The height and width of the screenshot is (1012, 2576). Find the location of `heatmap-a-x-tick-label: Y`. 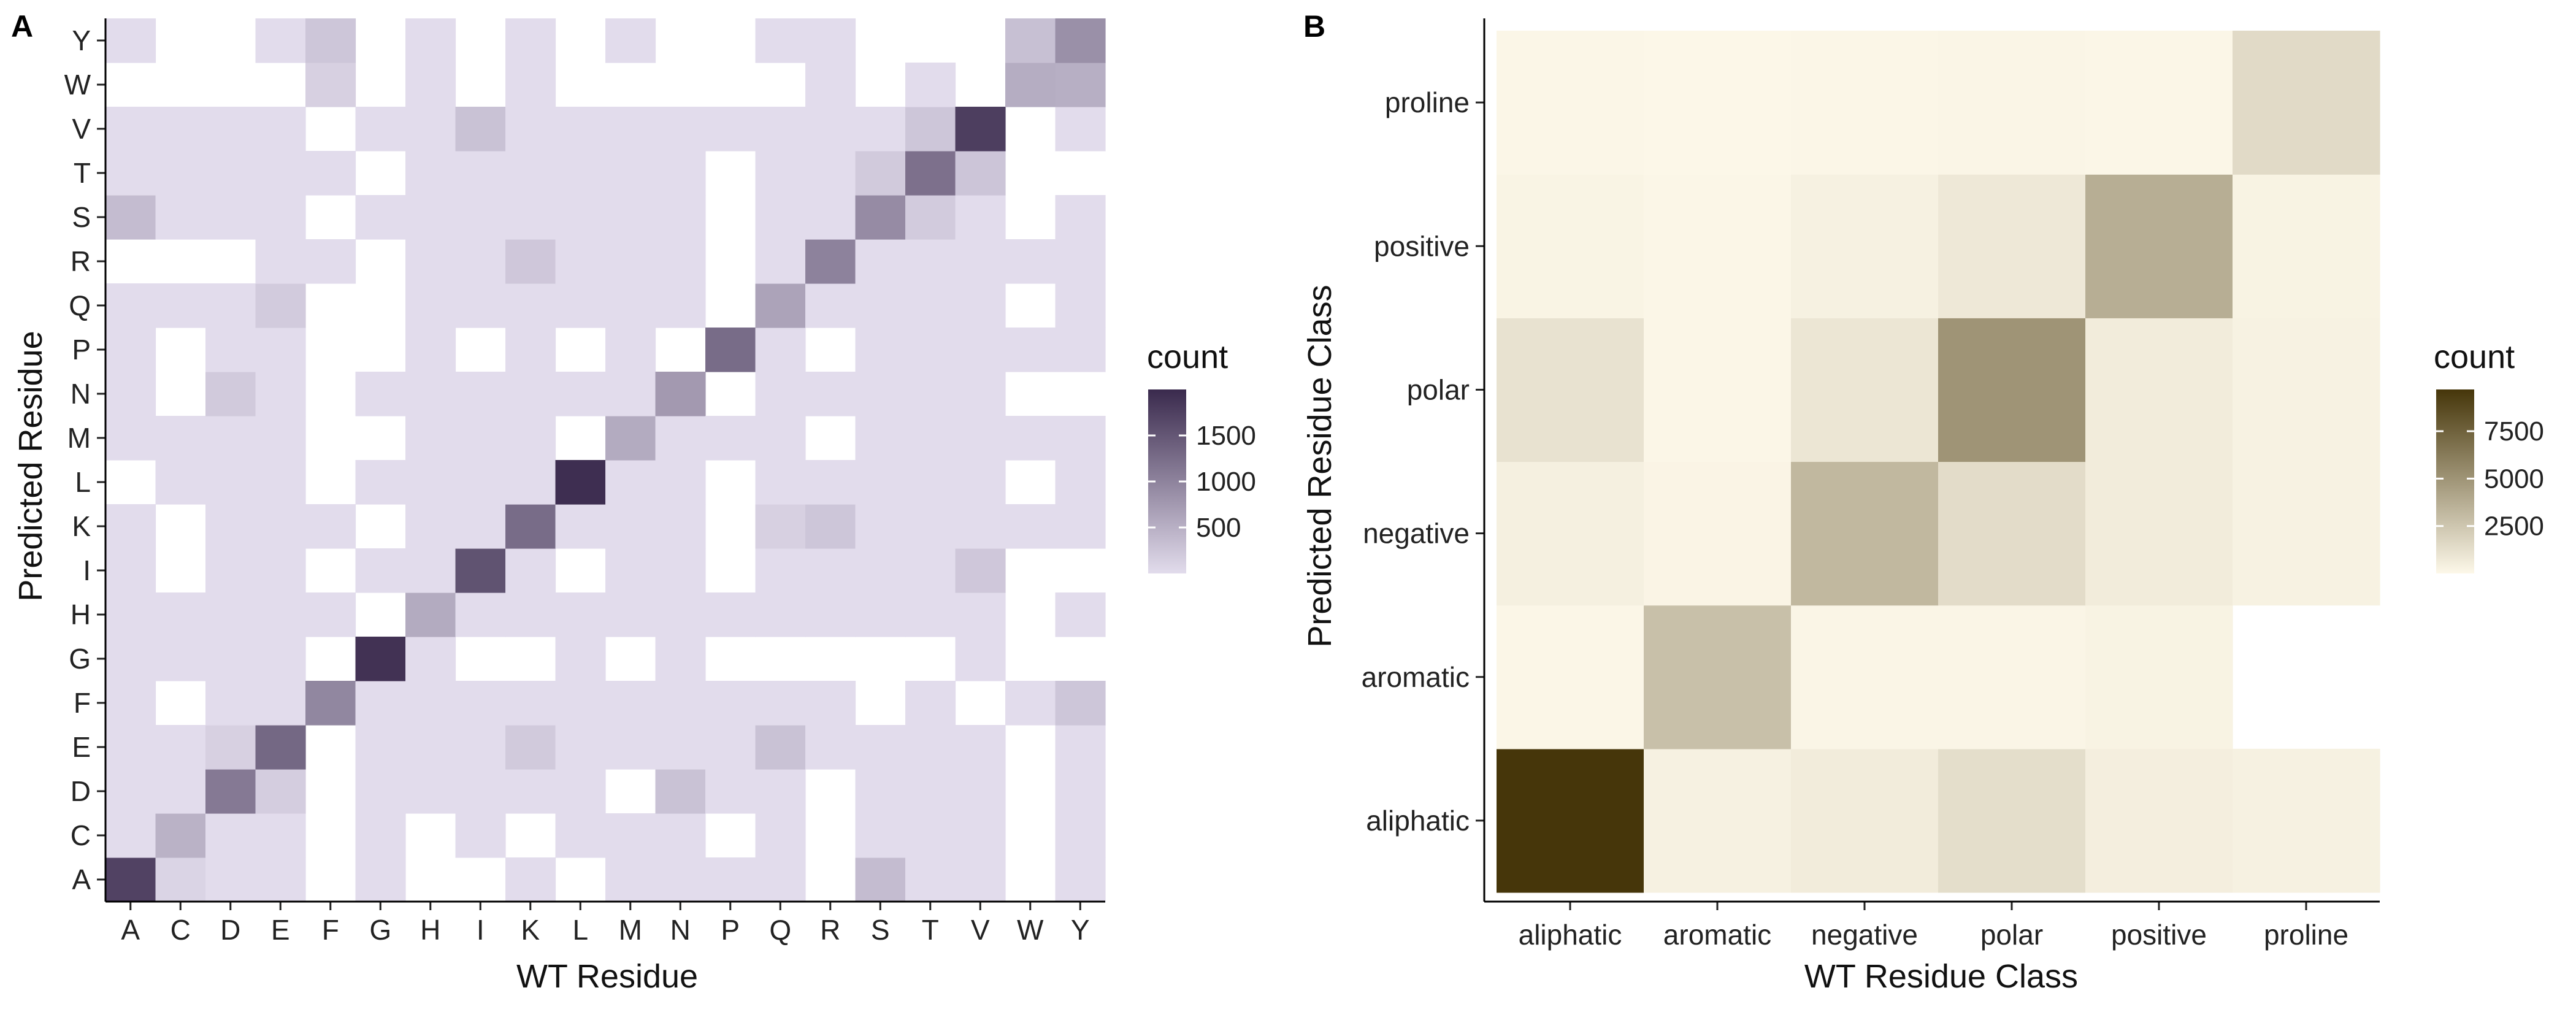

heatmap-a-x-tick-label: Y is located at coordinates (1080, 930).